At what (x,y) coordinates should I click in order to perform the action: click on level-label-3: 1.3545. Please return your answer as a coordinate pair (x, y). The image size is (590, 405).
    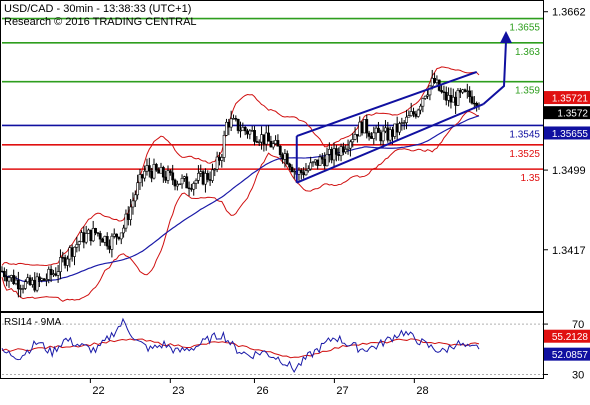
    Looking at the image, I should click on (524, 134).